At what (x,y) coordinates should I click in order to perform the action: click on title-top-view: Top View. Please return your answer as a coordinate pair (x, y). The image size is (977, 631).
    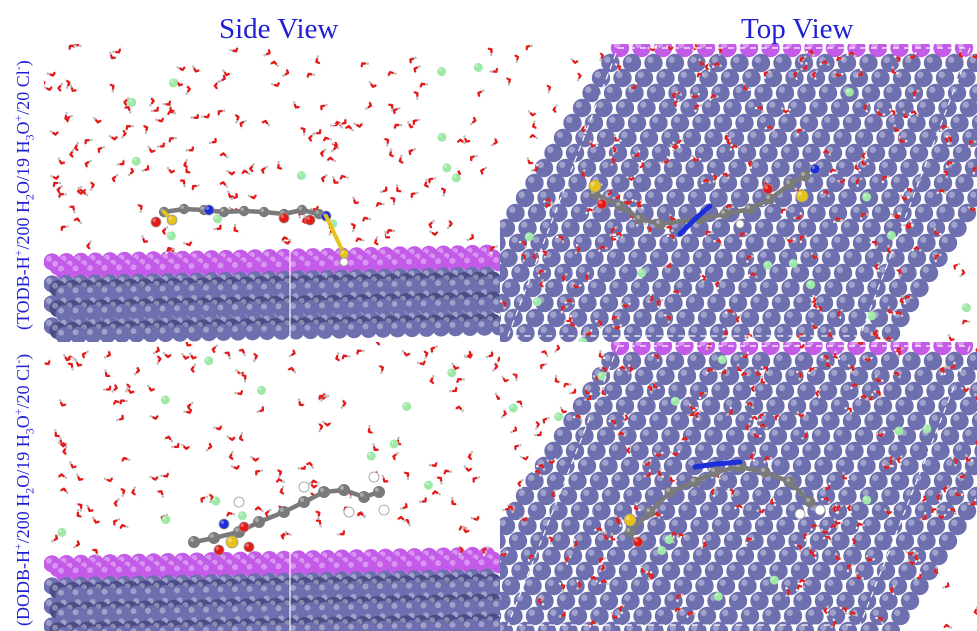
    Looking at the image, I should click on (797, 29).